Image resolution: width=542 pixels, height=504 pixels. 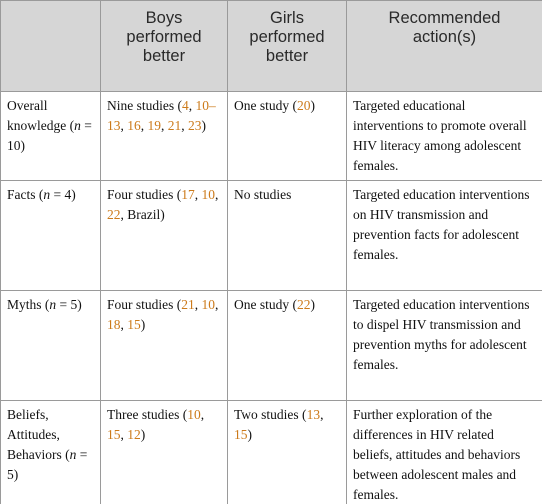 I want to click on cell-text: = 10), so click(x=49, y=135).